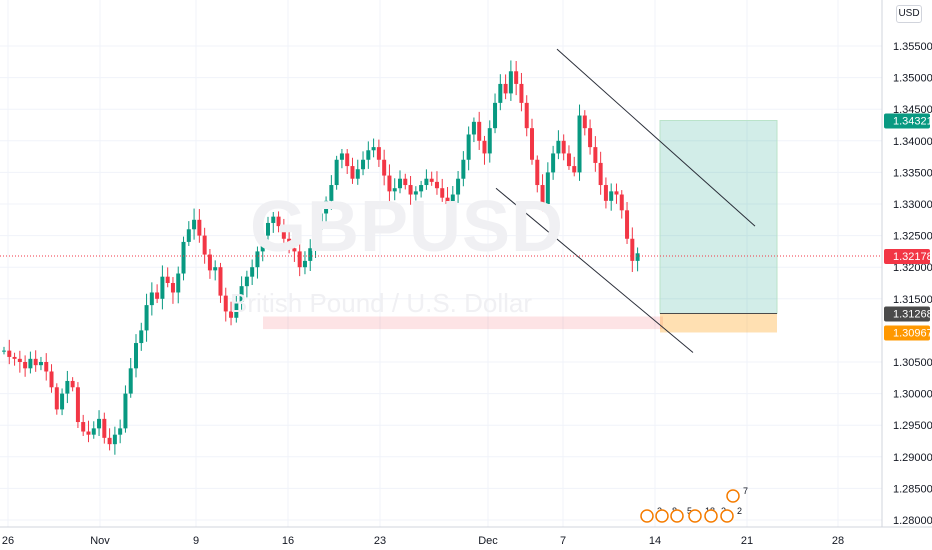 The image size is (932, 550). I want to click on position-stop-zone, so click(718, 323).